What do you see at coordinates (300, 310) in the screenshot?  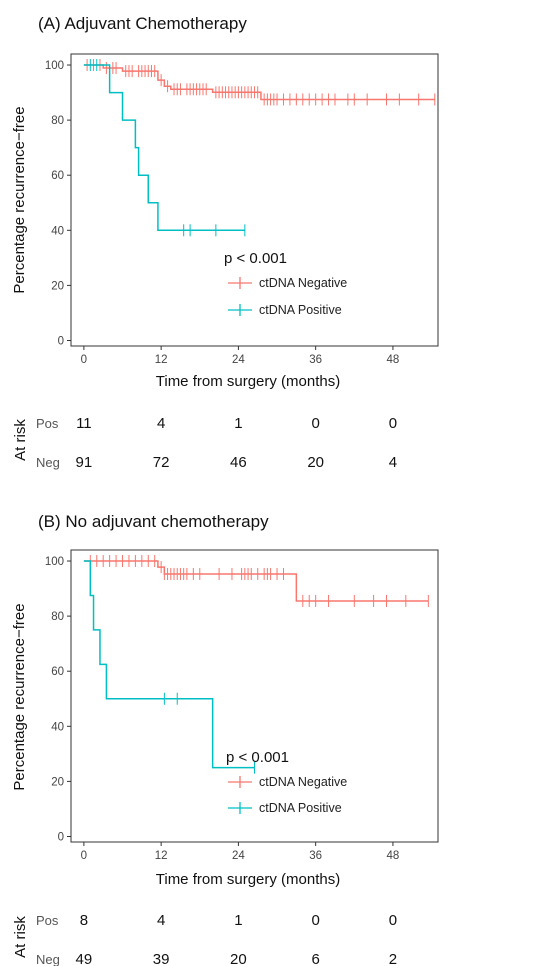 I see `panel-a-legend-label-positive: ctDNA Positive` at bounding box center [300, 310].